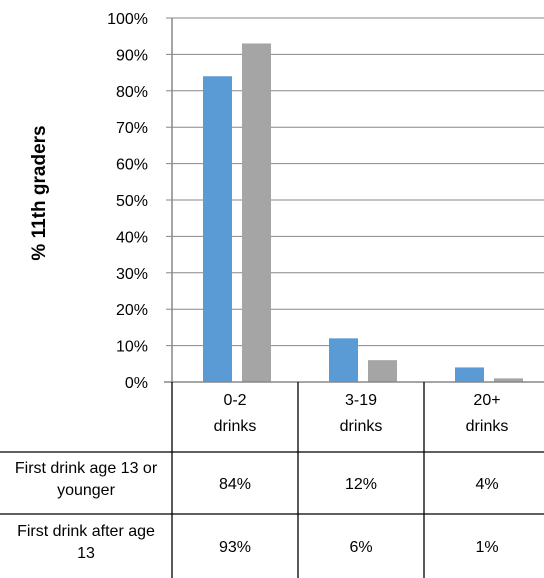  I want to click on y-tick-label: 80%, so click(132, 92).